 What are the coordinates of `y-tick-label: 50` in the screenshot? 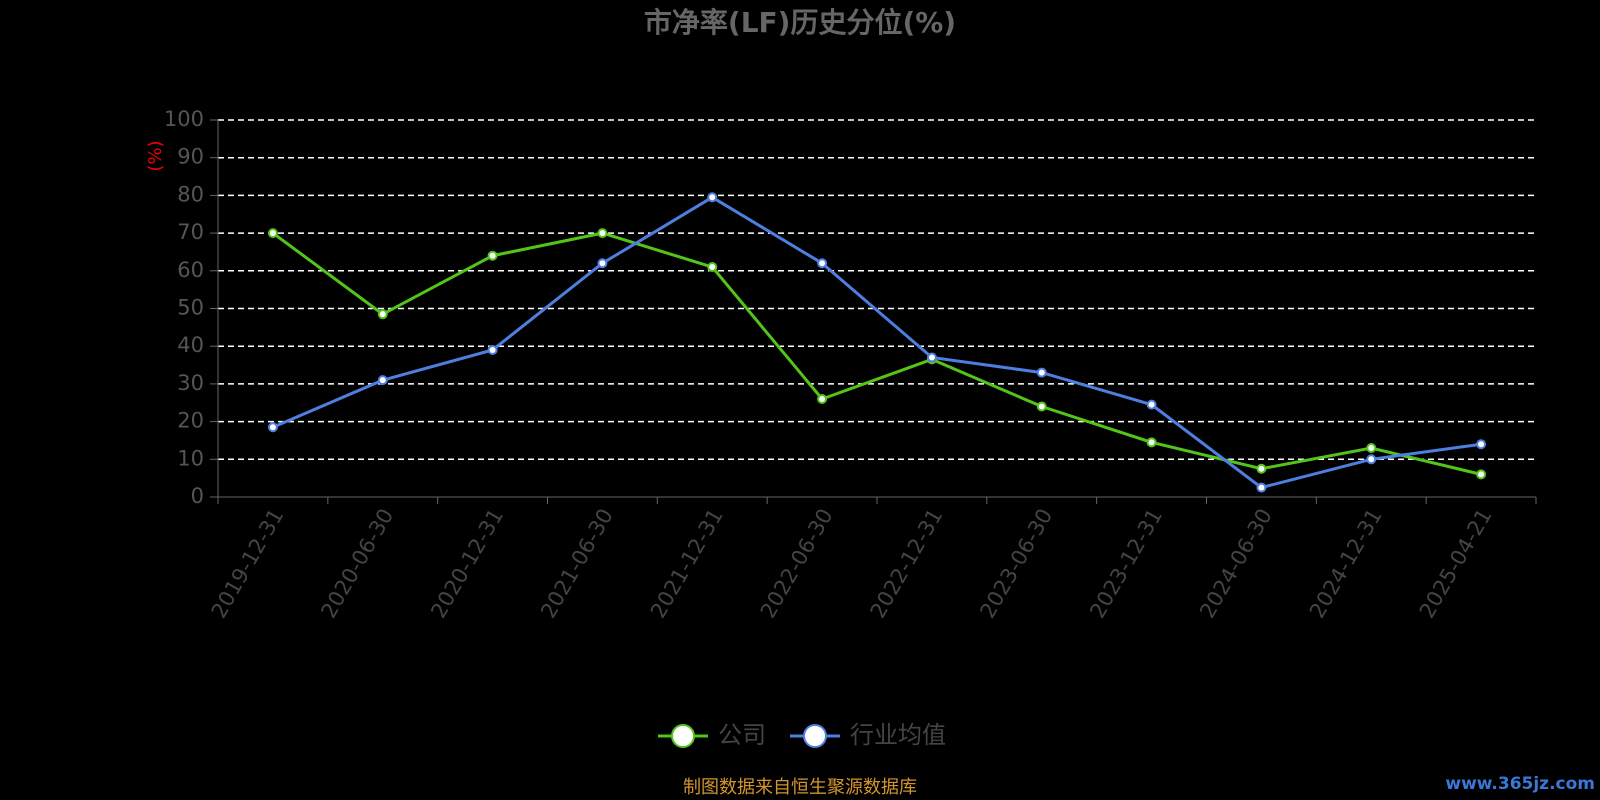 It's located at (190, 308).